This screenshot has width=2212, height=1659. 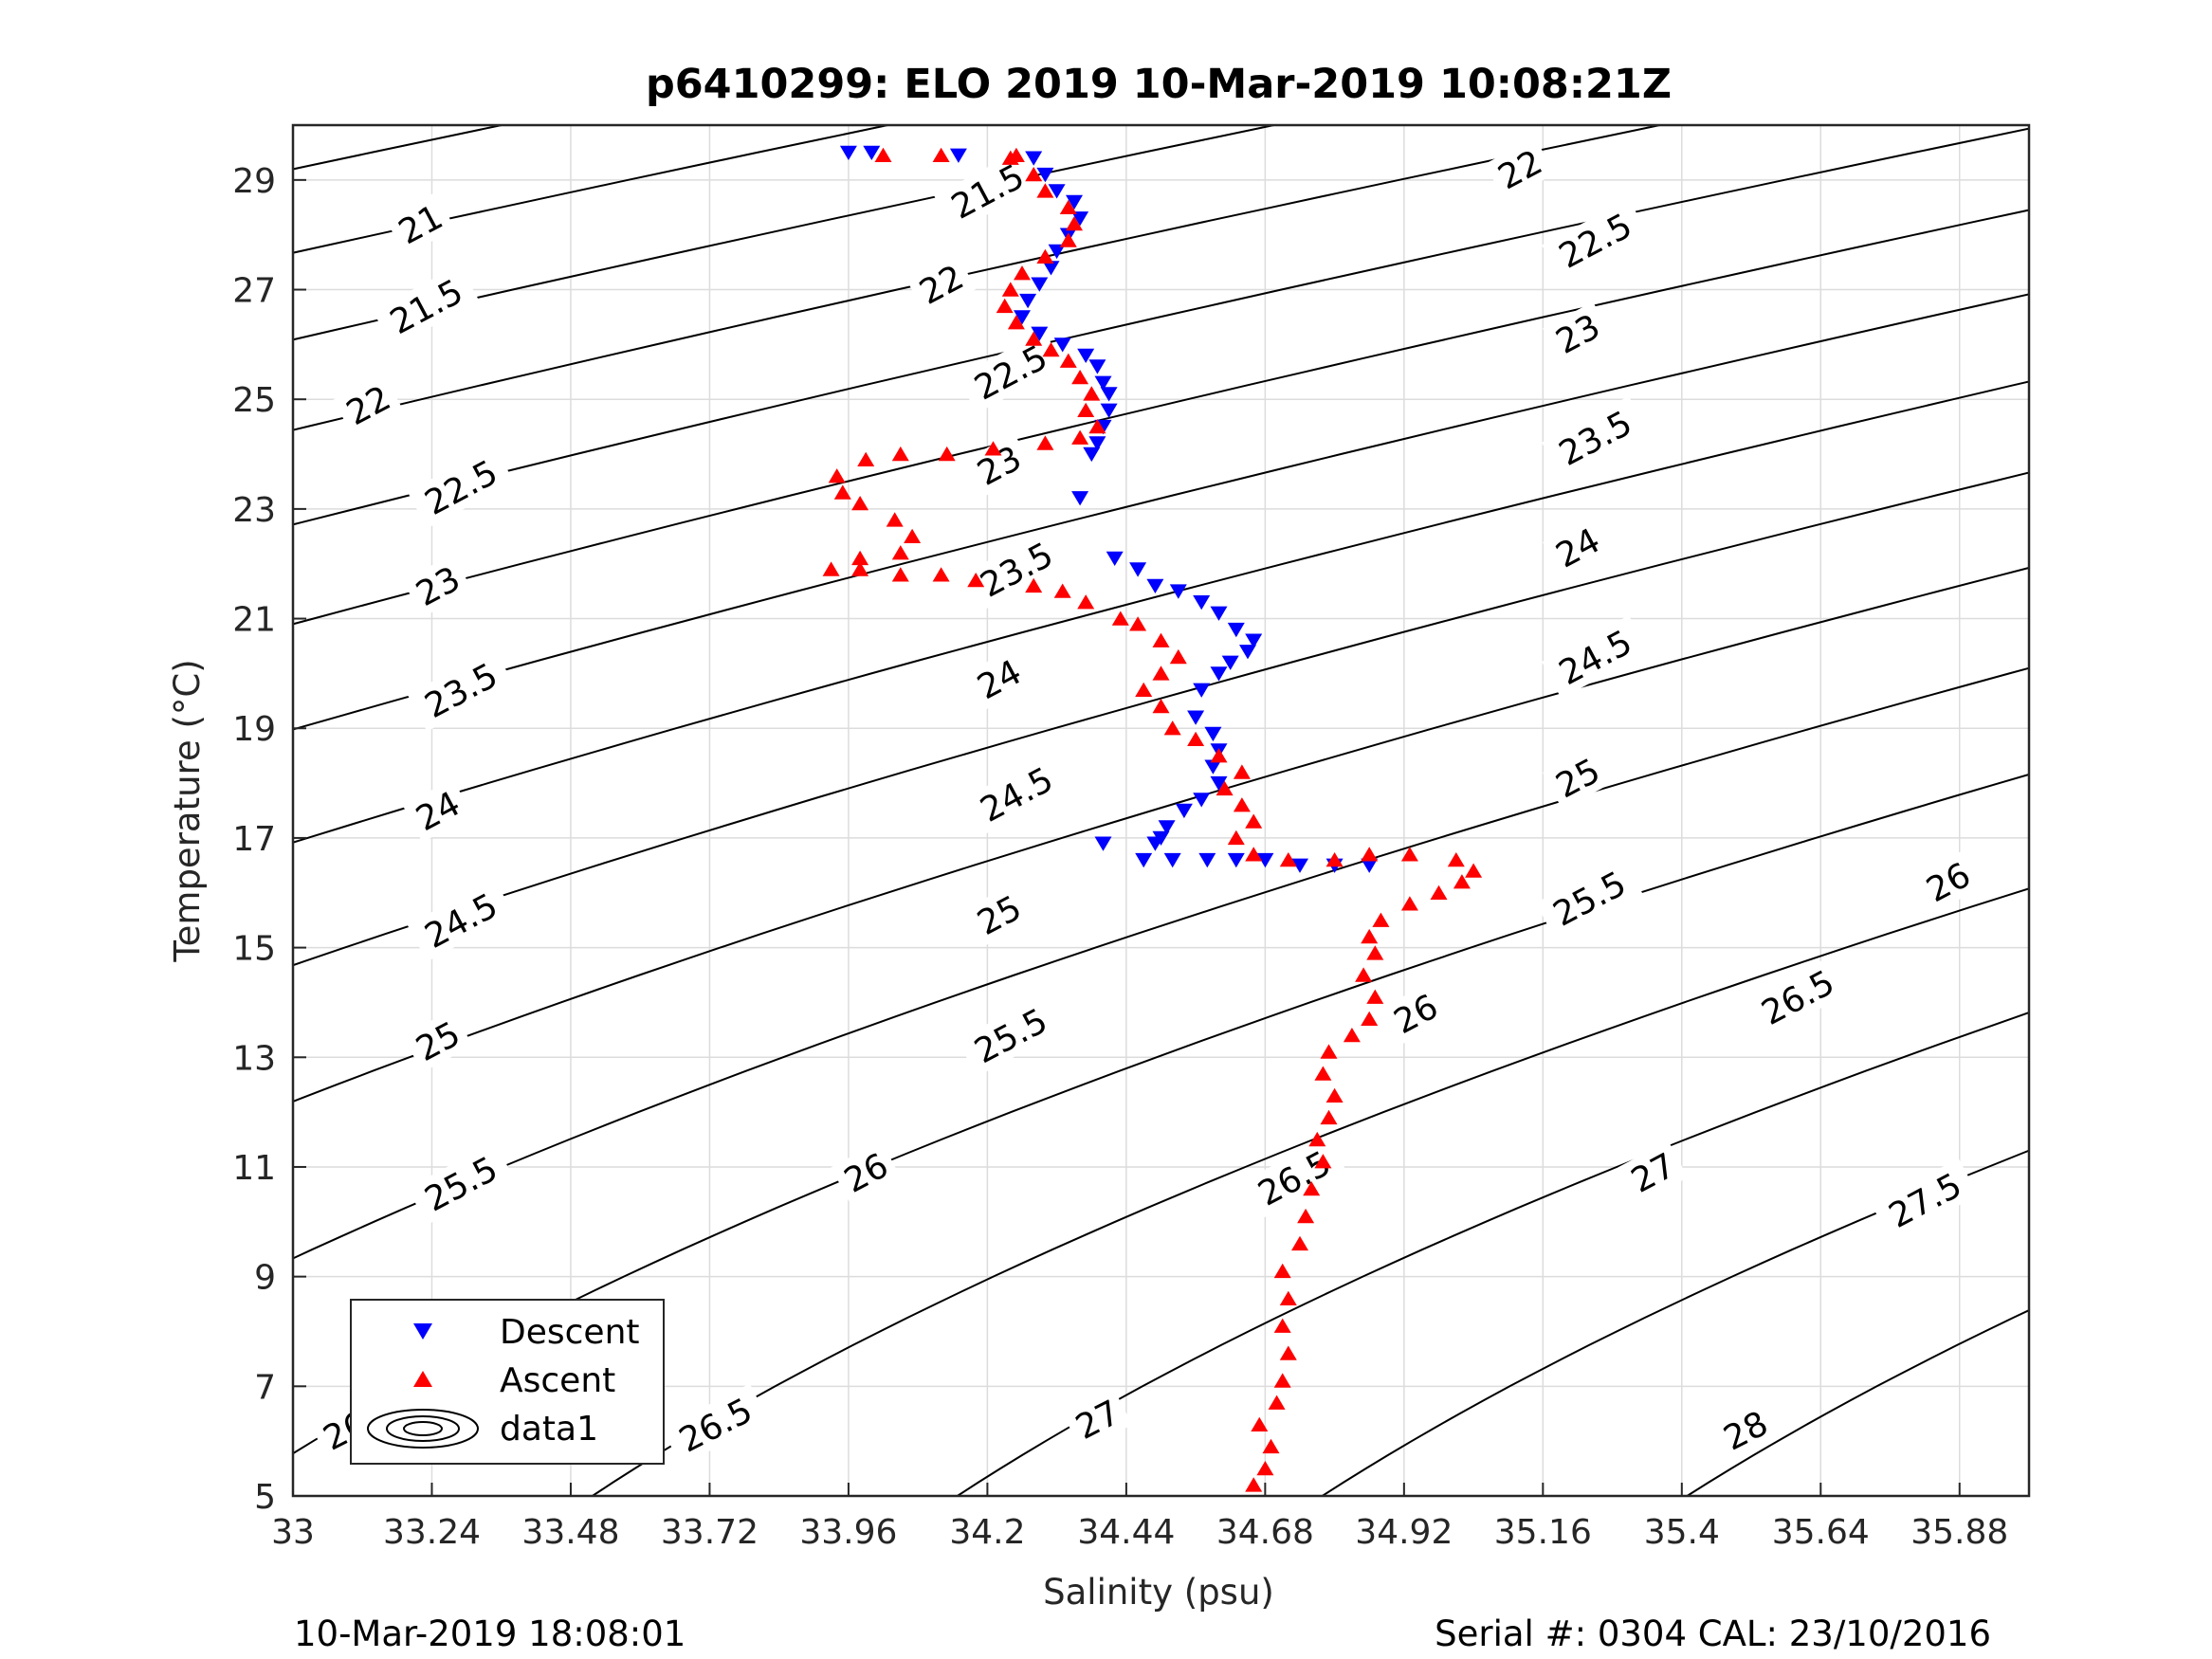 What do you see at coordinates (557, 1380) in the screenshot?
I see `legend-ascent-label: Ascent` at bounding box center [557, 1380].